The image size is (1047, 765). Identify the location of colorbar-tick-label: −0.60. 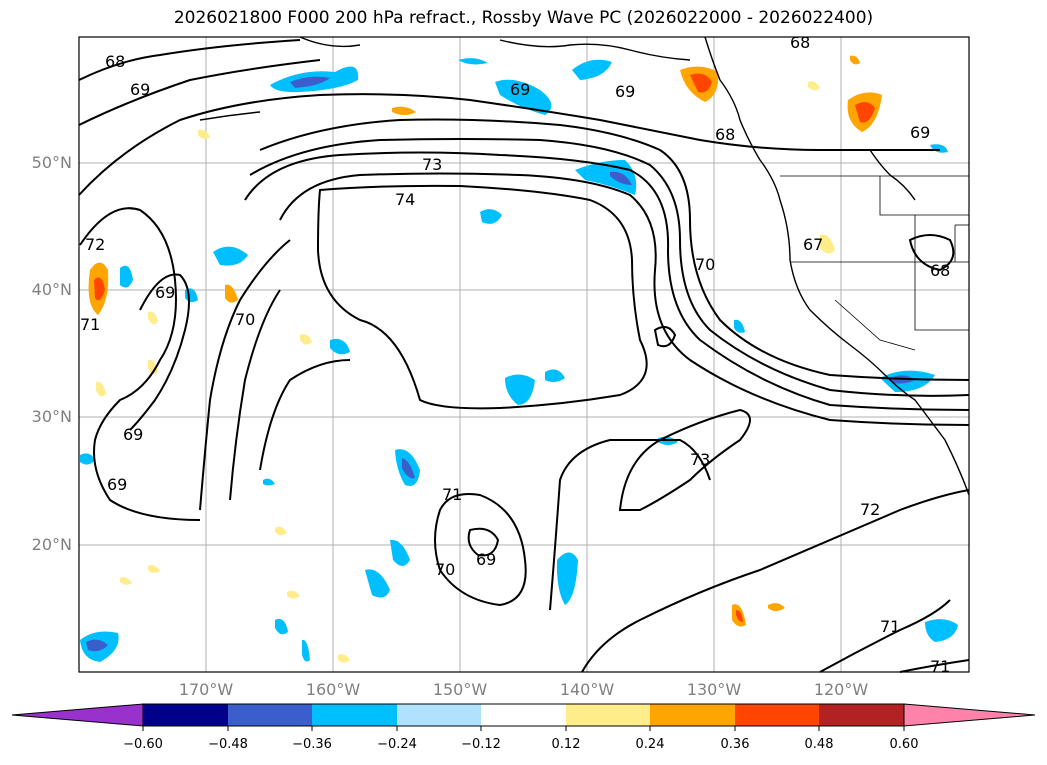
(143, 744).